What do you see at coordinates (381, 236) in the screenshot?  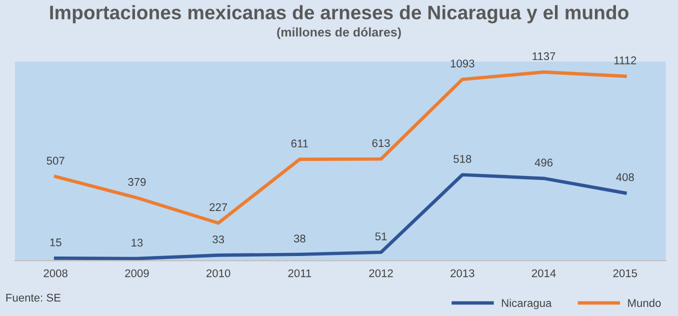 I see `data-label: 51` at bounding box center [381, 236].